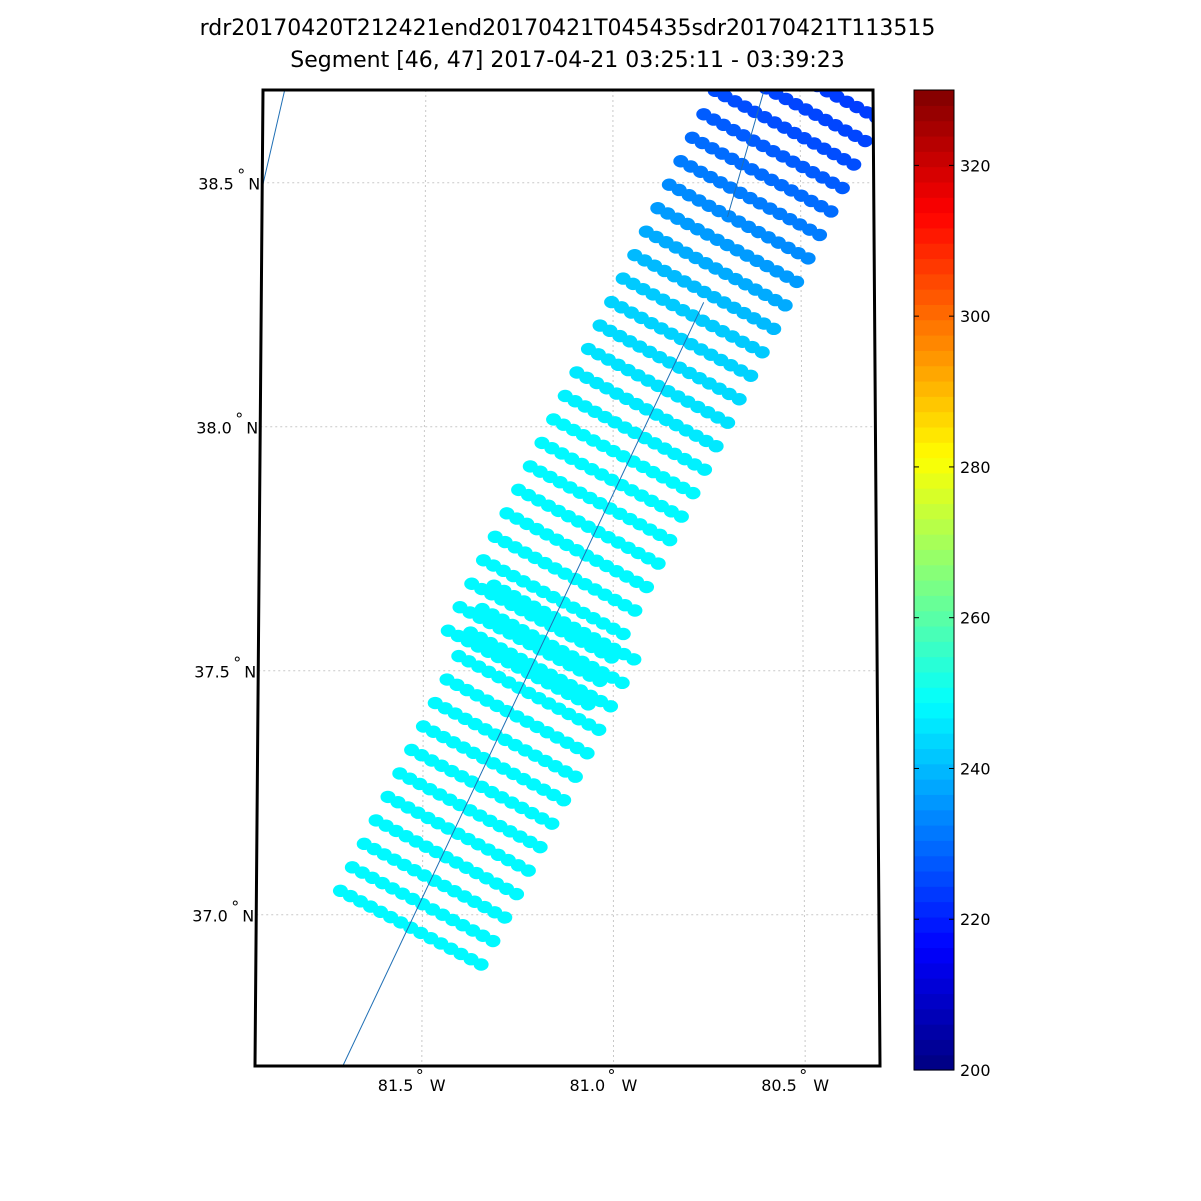 The image size is (1201, 1201). What do you see at coordinates (210, 916) in the screenshot?
I see `lat-tick-label: 37.0` at bounding box center [210, 916].